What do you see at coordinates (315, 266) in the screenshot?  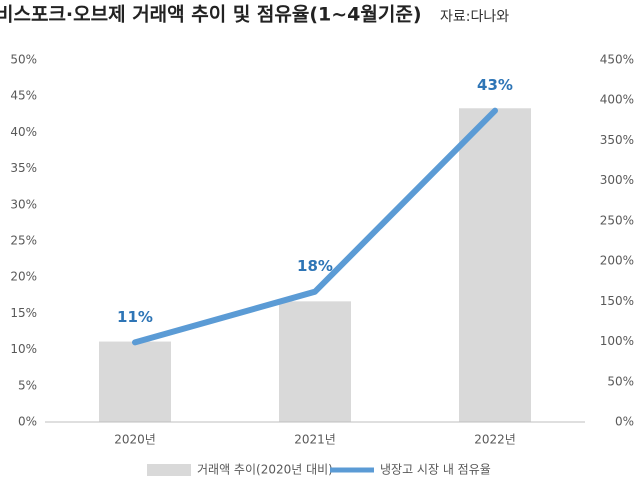 I see `data-label: 18%` at bounding box center [315, 266].